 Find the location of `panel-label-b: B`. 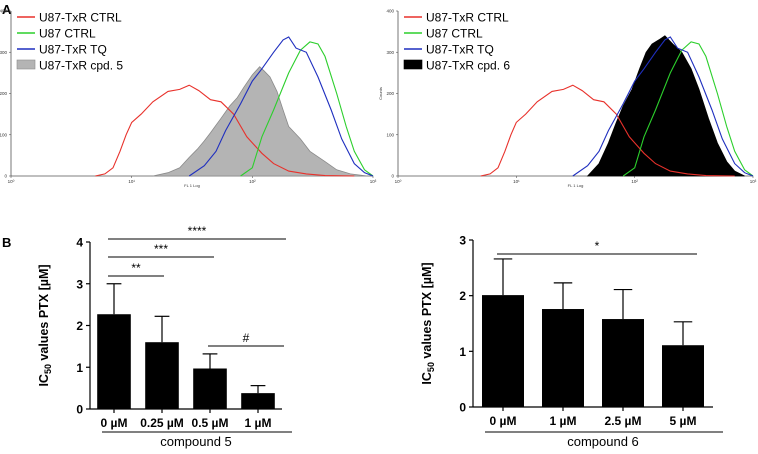

panel-label-b: B is located at coordinates (6, 242).